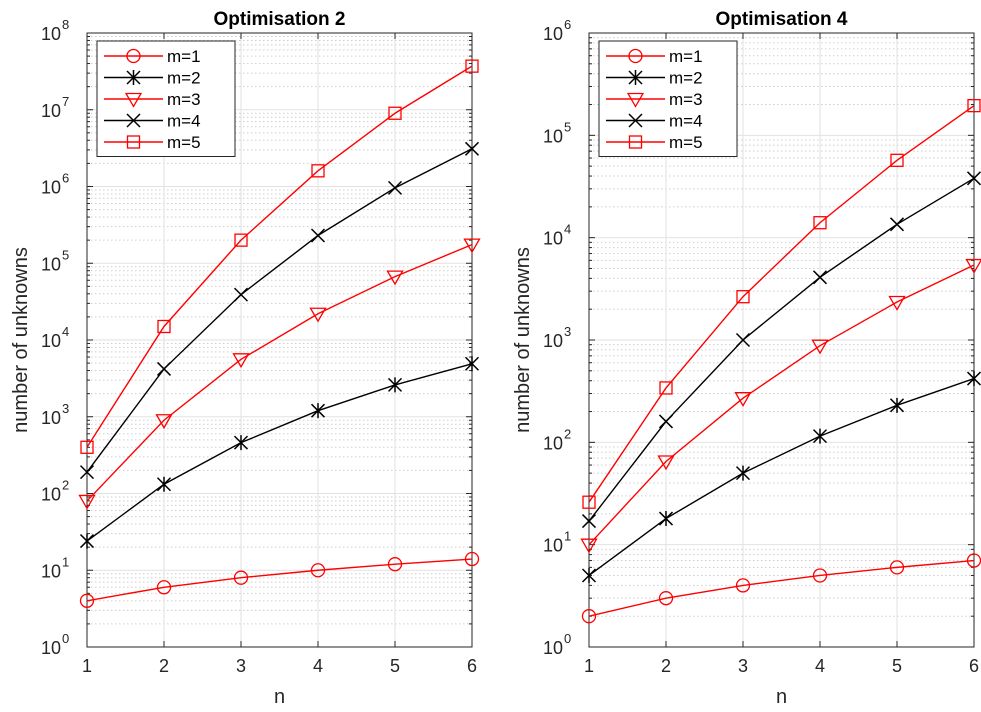  Describe the element at coordinates (65, 331) in the screenshot. I see `y-tick-exponent: 4` at that location.